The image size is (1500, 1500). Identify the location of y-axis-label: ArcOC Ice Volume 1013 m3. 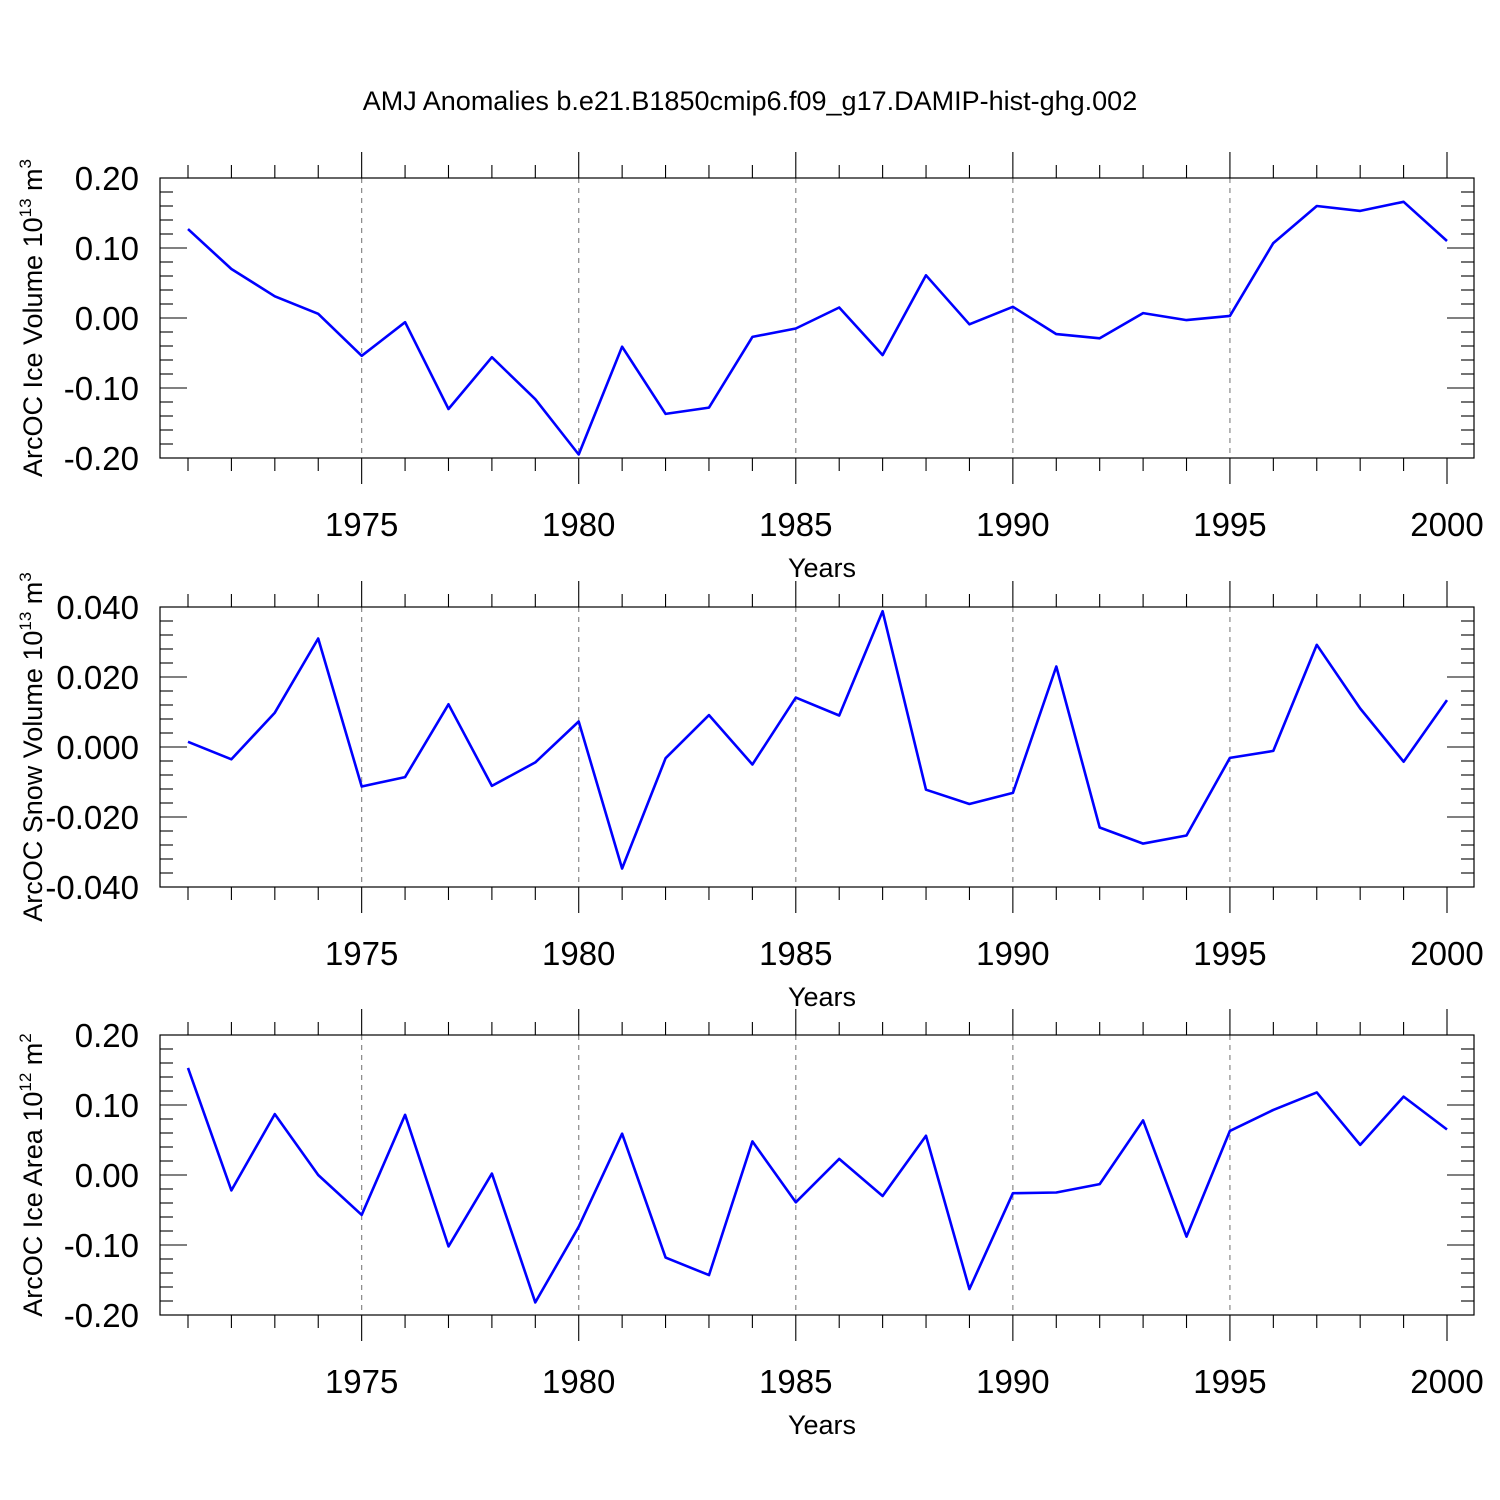
(32, 318).